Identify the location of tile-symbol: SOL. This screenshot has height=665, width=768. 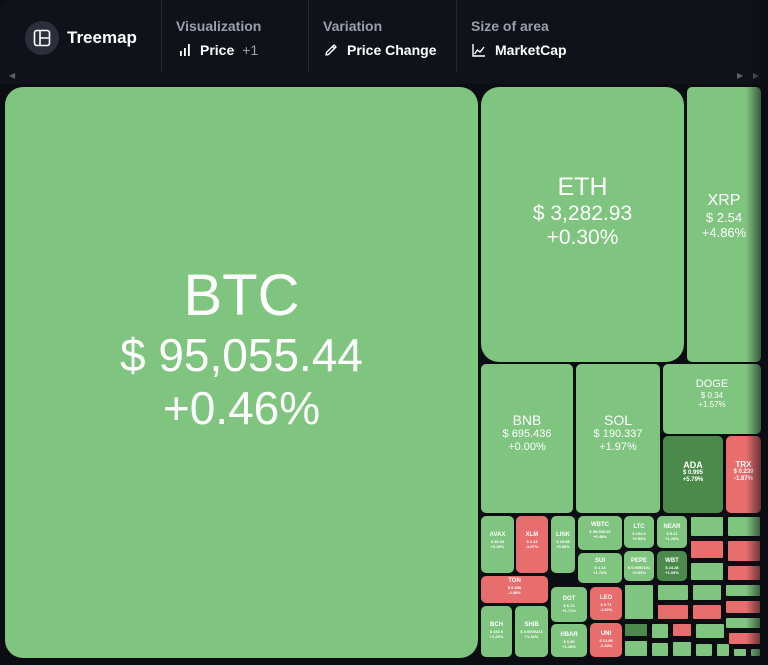
(617, 420).